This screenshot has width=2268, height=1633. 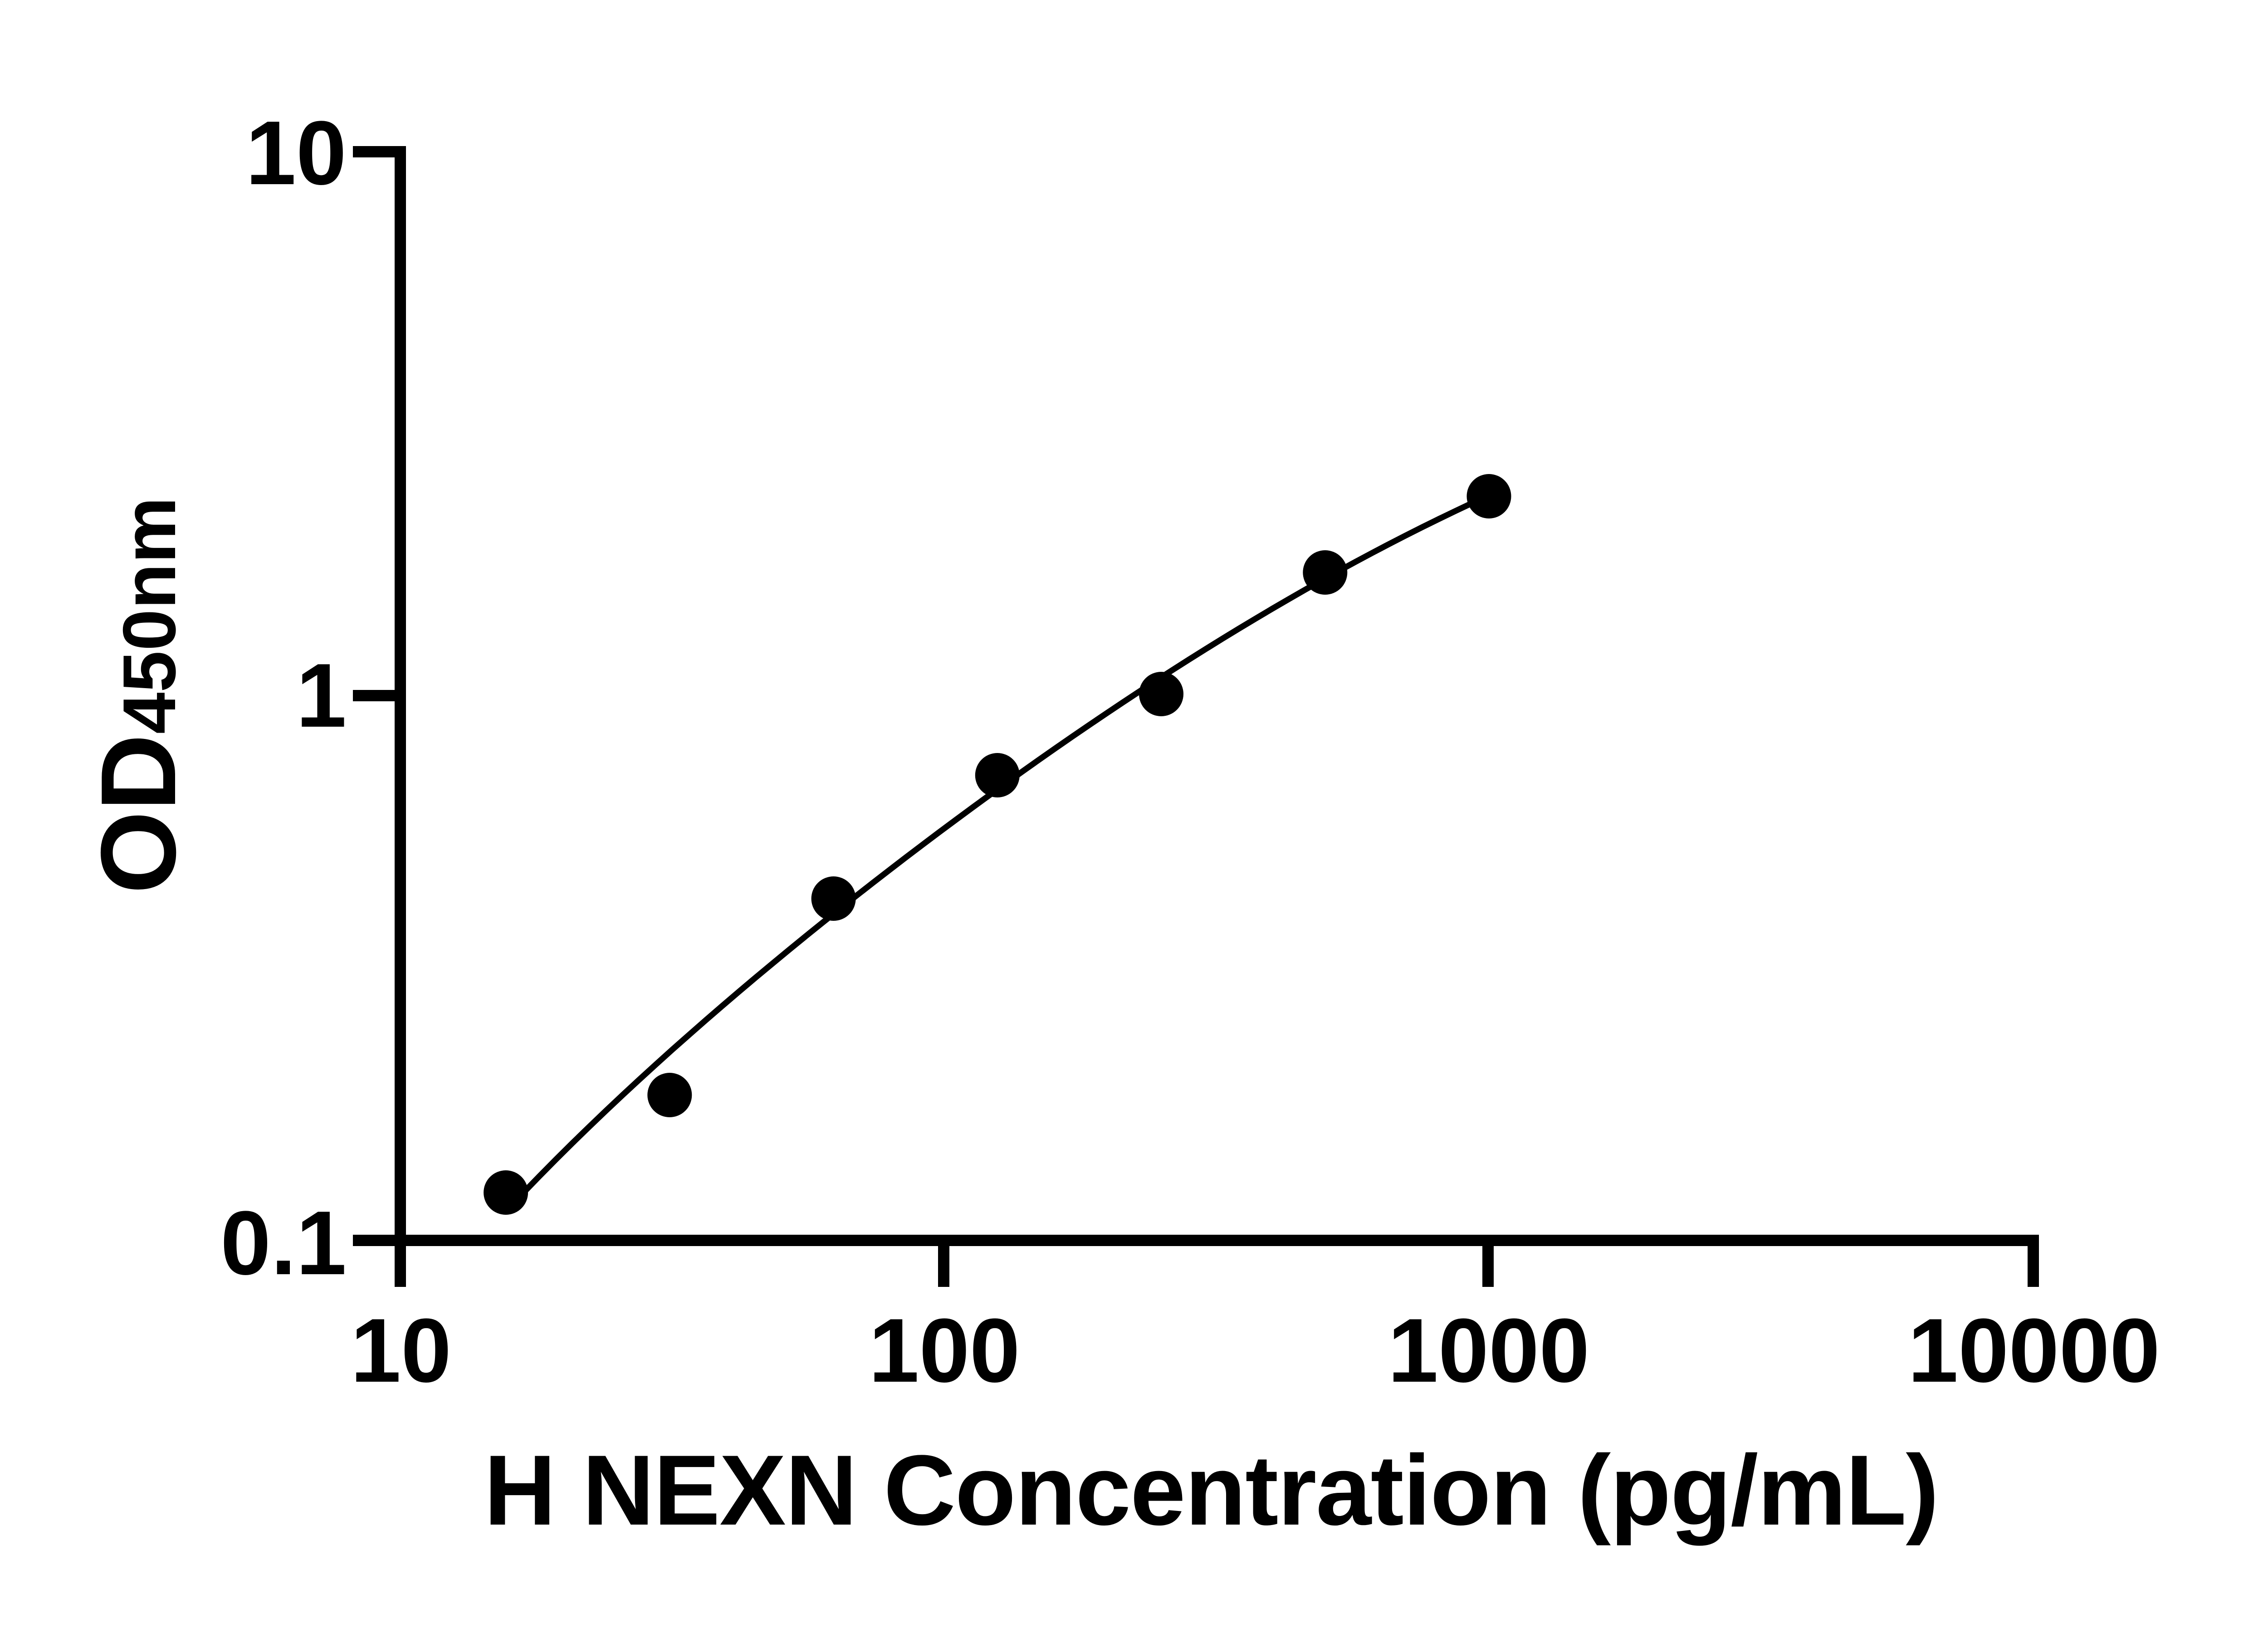 I want to click on svg-text: H NEXN Concentration (pg/mL), so click(x=1211, y=1490).